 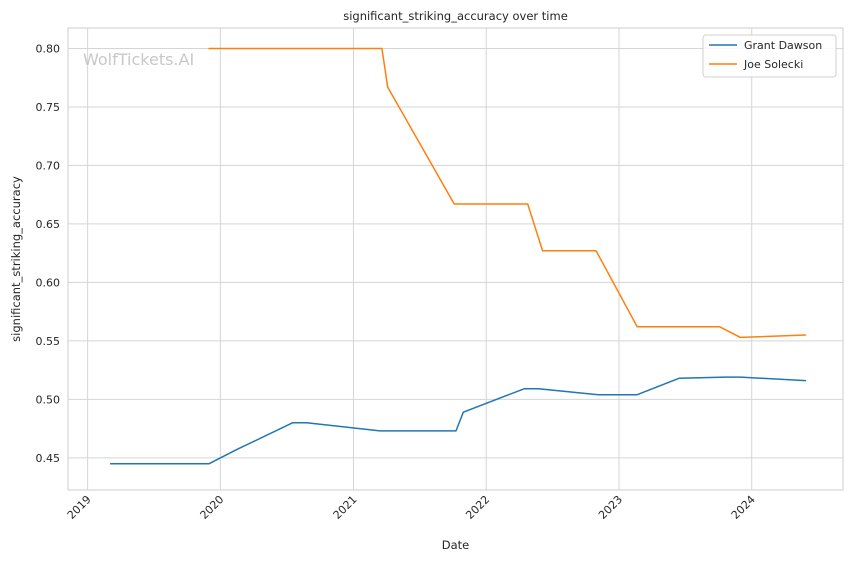 I want to click on x-tick-label: 2020, so click(x=212, y=507).